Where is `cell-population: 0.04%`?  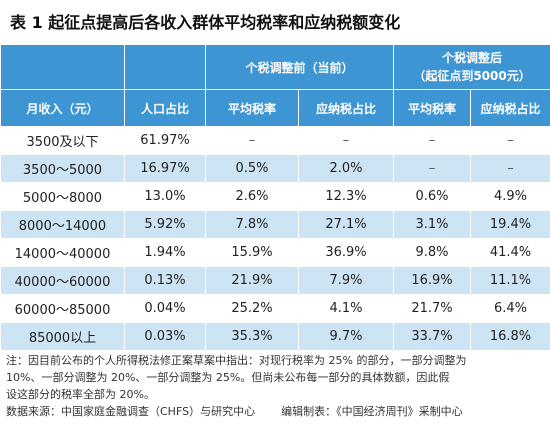 cell-population: 0.04% is located at coordinates (165, 308).